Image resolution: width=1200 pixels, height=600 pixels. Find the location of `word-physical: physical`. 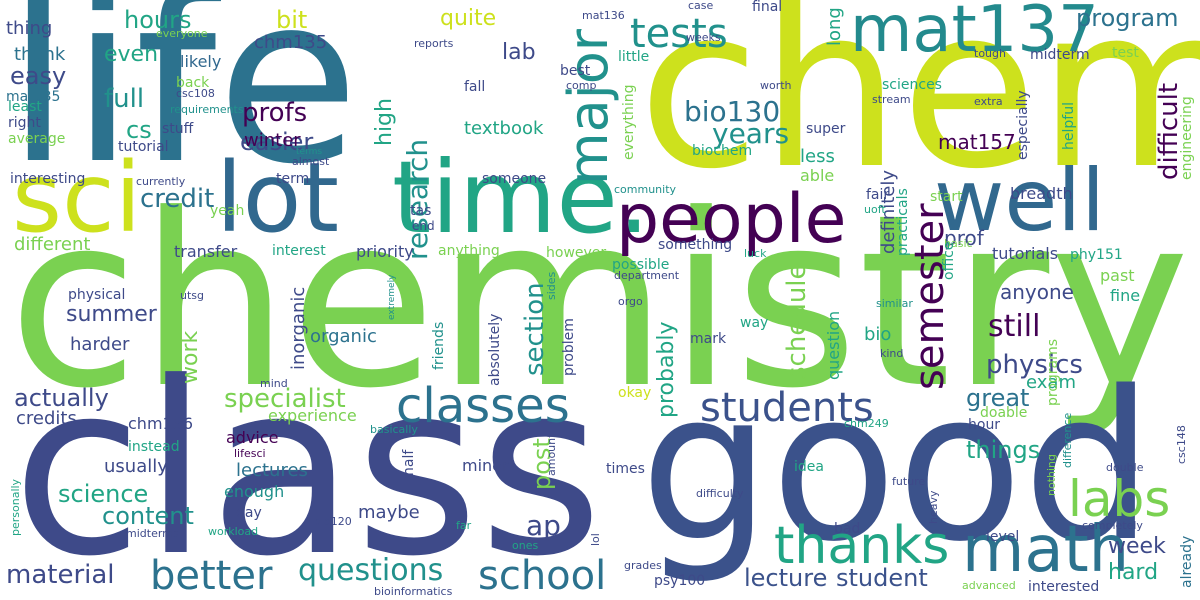

word-physical: physical is located at coordinates (97, 295).